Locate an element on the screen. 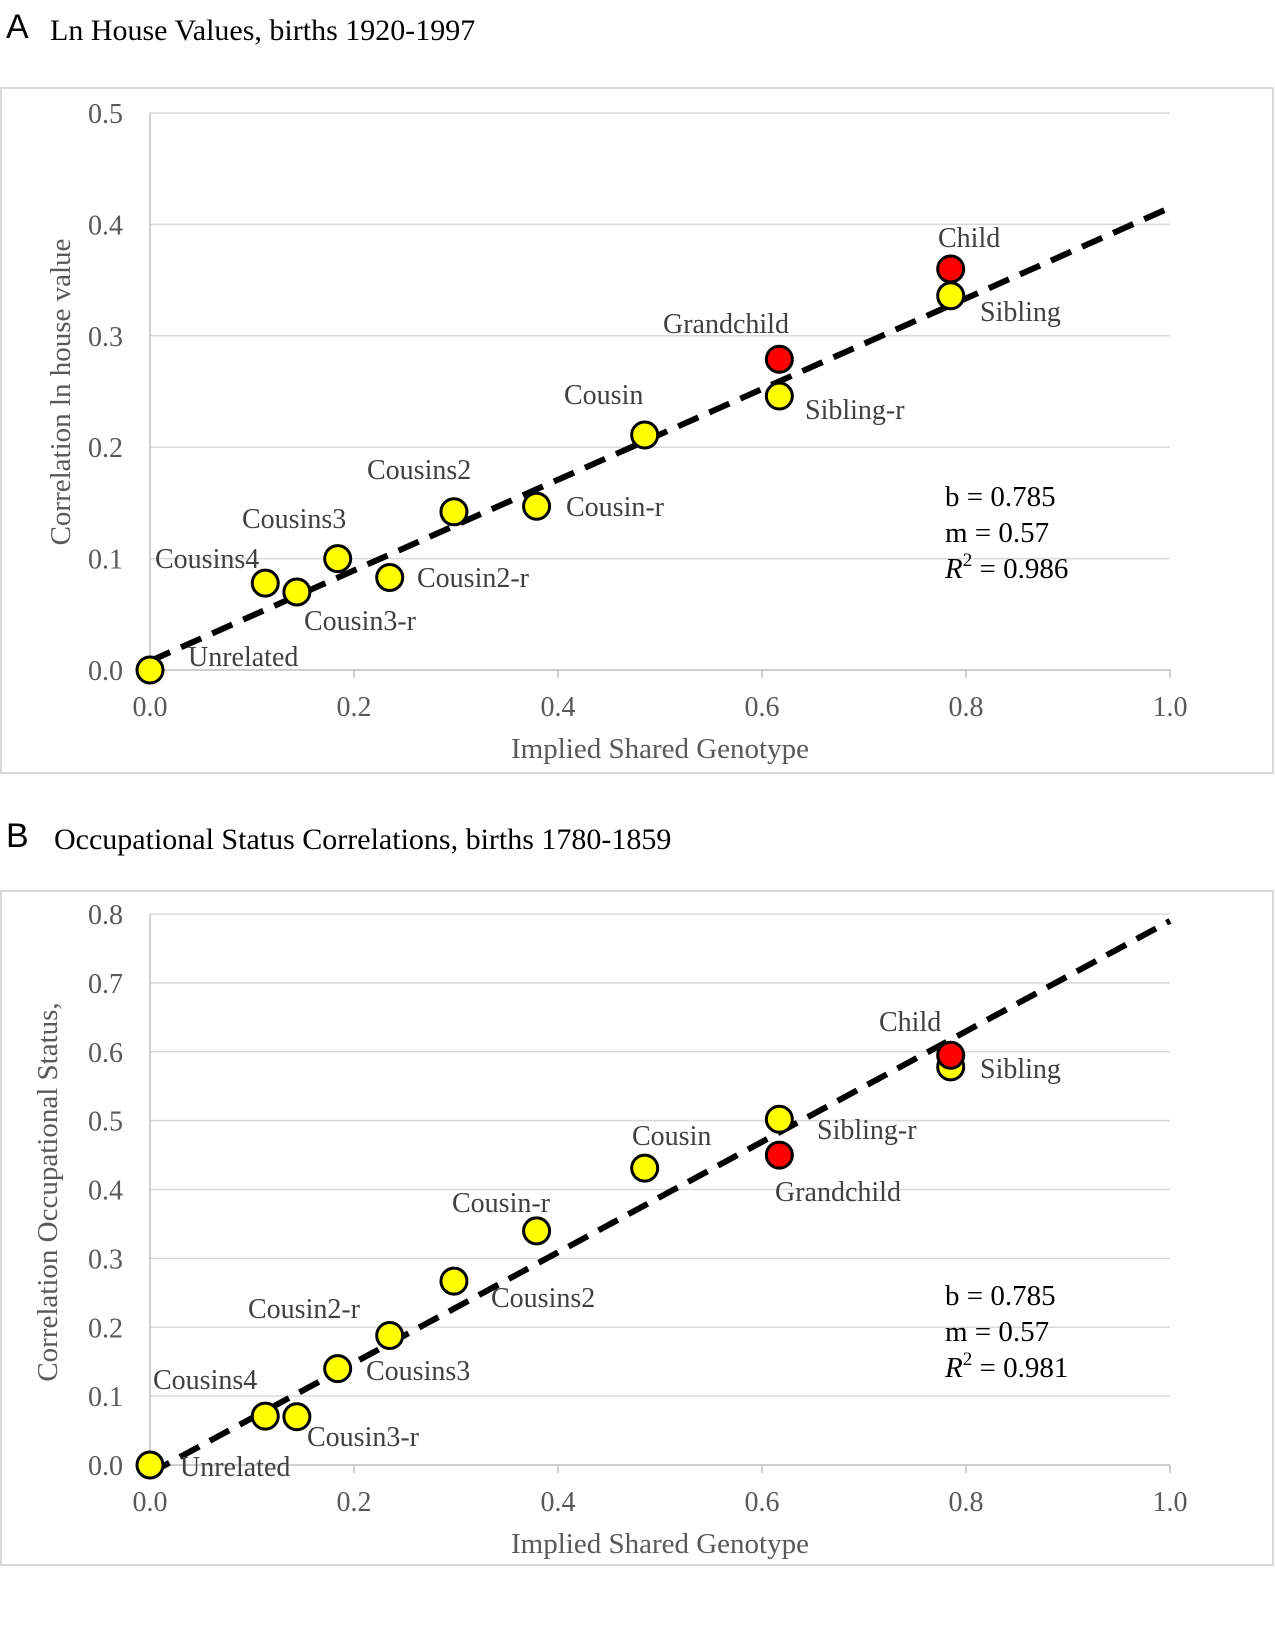 This screenshot has width=1275, height=1644. y-tick-label: 0.7 is located at coordinates (105, 984).